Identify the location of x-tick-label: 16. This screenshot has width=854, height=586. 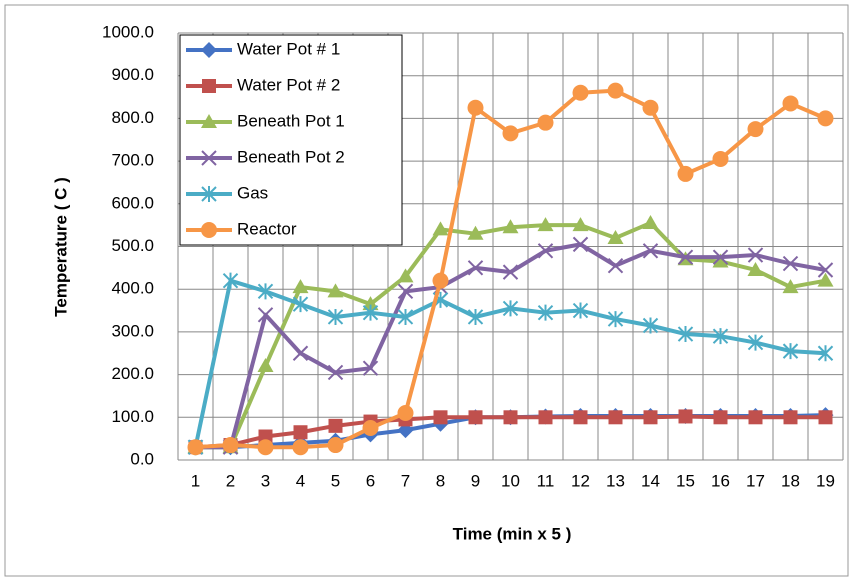
(720, 480).